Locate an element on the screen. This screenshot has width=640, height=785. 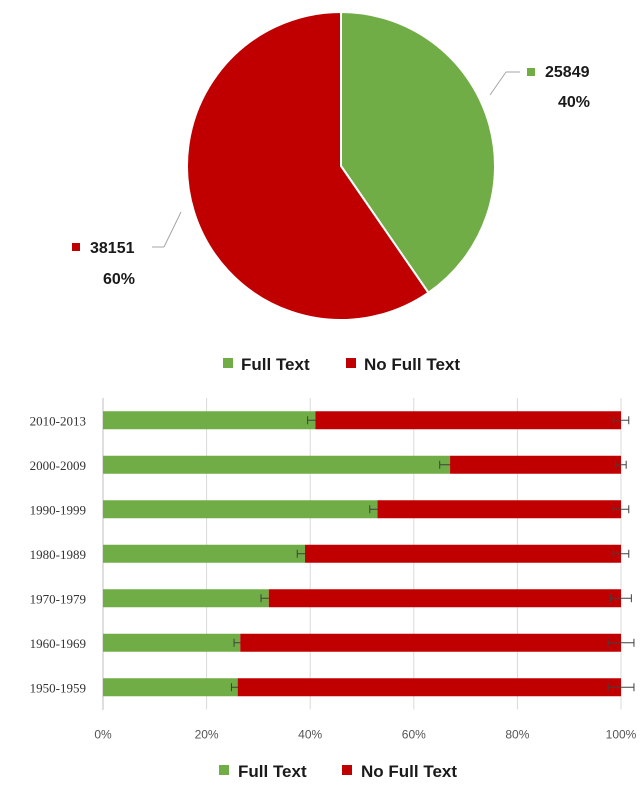
pie-legend: Full Text No Full Text is located at coordinates (341, 364).